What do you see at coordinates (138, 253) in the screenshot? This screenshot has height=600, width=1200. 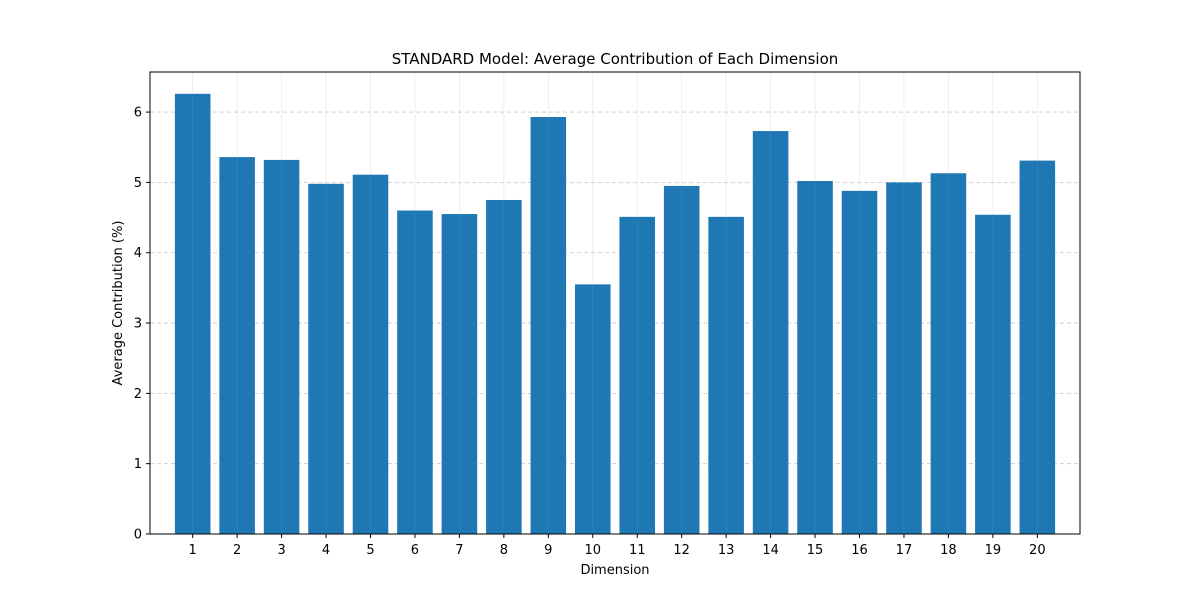 I see `y-tick-label: 4` at bounding box center [138, 253].